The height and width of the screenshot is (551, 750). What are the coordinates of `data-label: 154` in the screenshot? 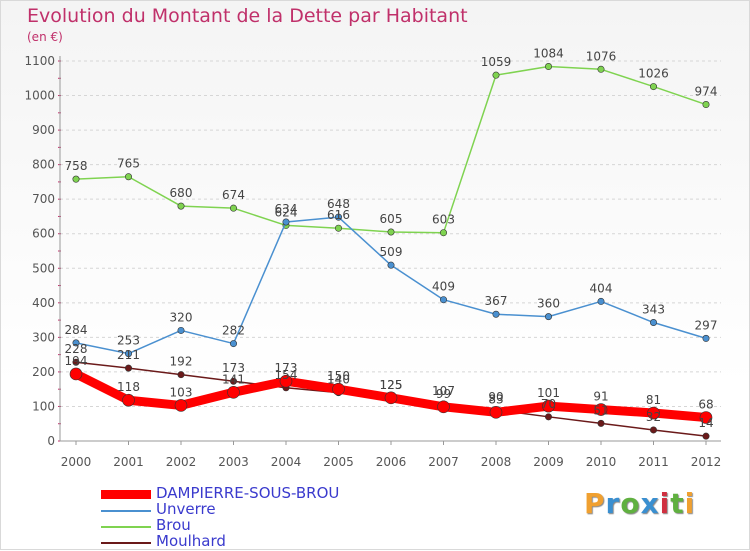 It's located at (286, 375).